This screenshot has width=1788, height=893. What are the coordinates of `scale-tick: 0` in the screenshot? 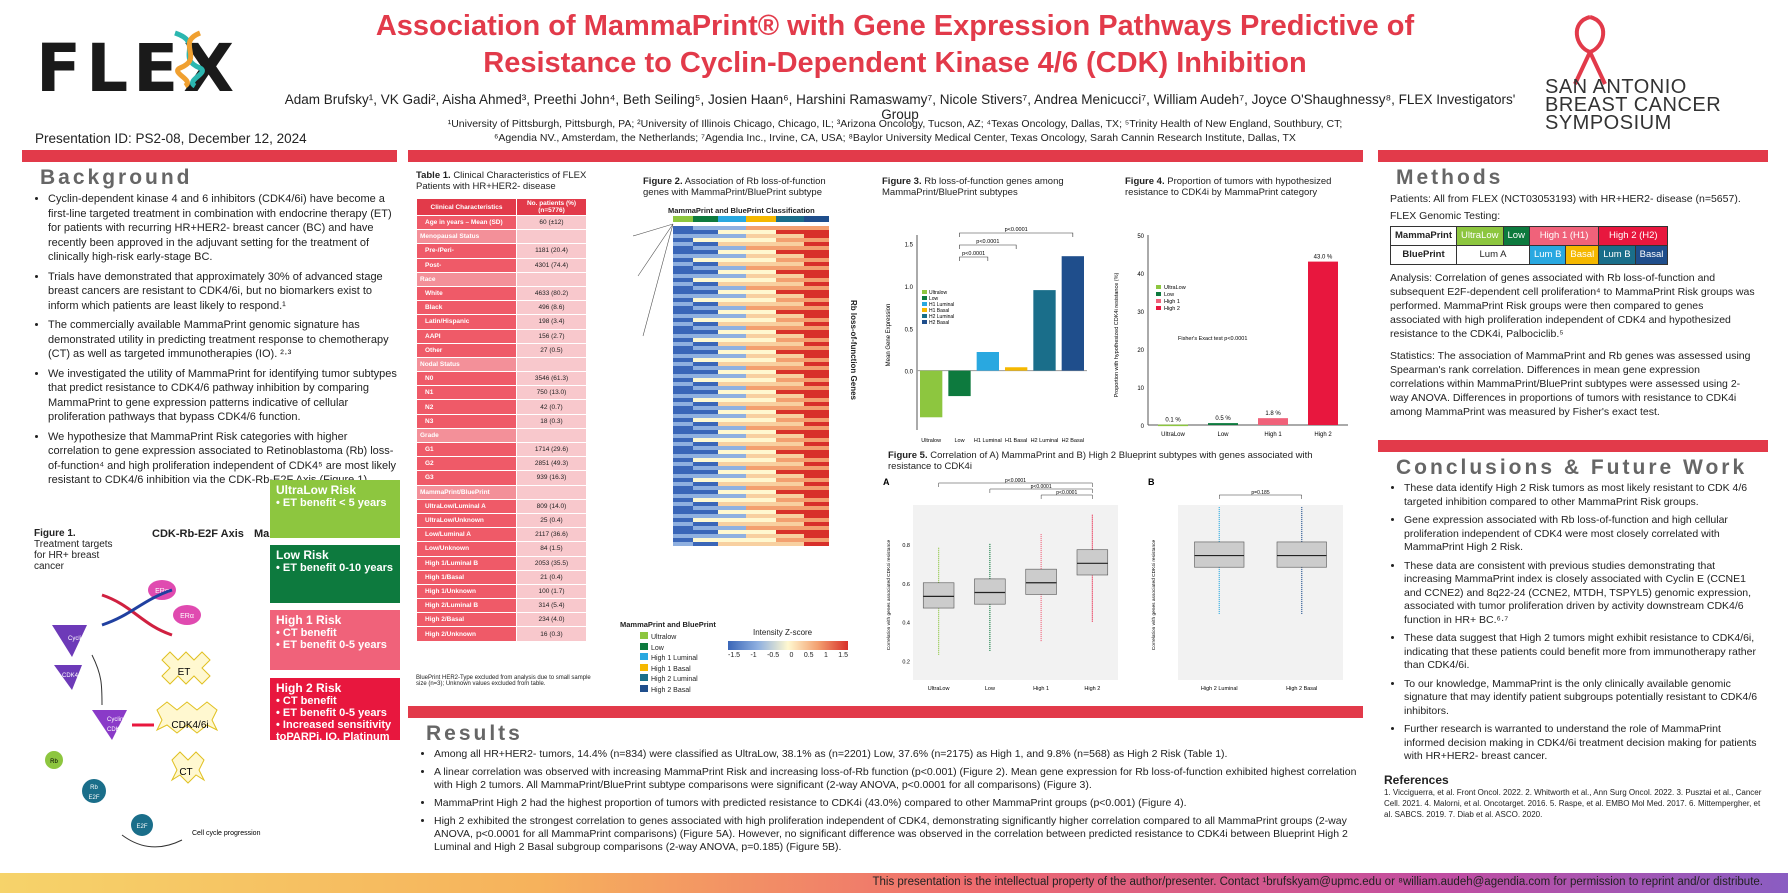 It's located at (791, 655).